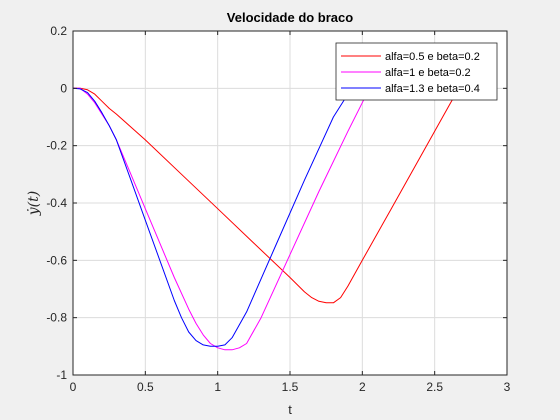 The height and width of the screenshot is (420, 560). Describe the element at coordinates (145, 387) in the screenshot. I see `x-tick-label: 0.5` at that location.